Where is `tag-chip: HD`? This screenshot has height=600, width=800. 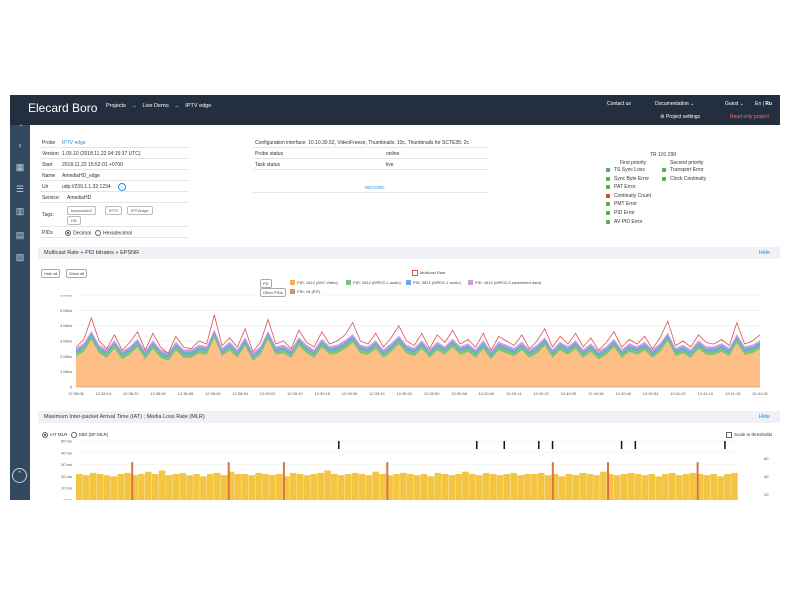
tag-chip: HD is located at coordinates (74, 220).